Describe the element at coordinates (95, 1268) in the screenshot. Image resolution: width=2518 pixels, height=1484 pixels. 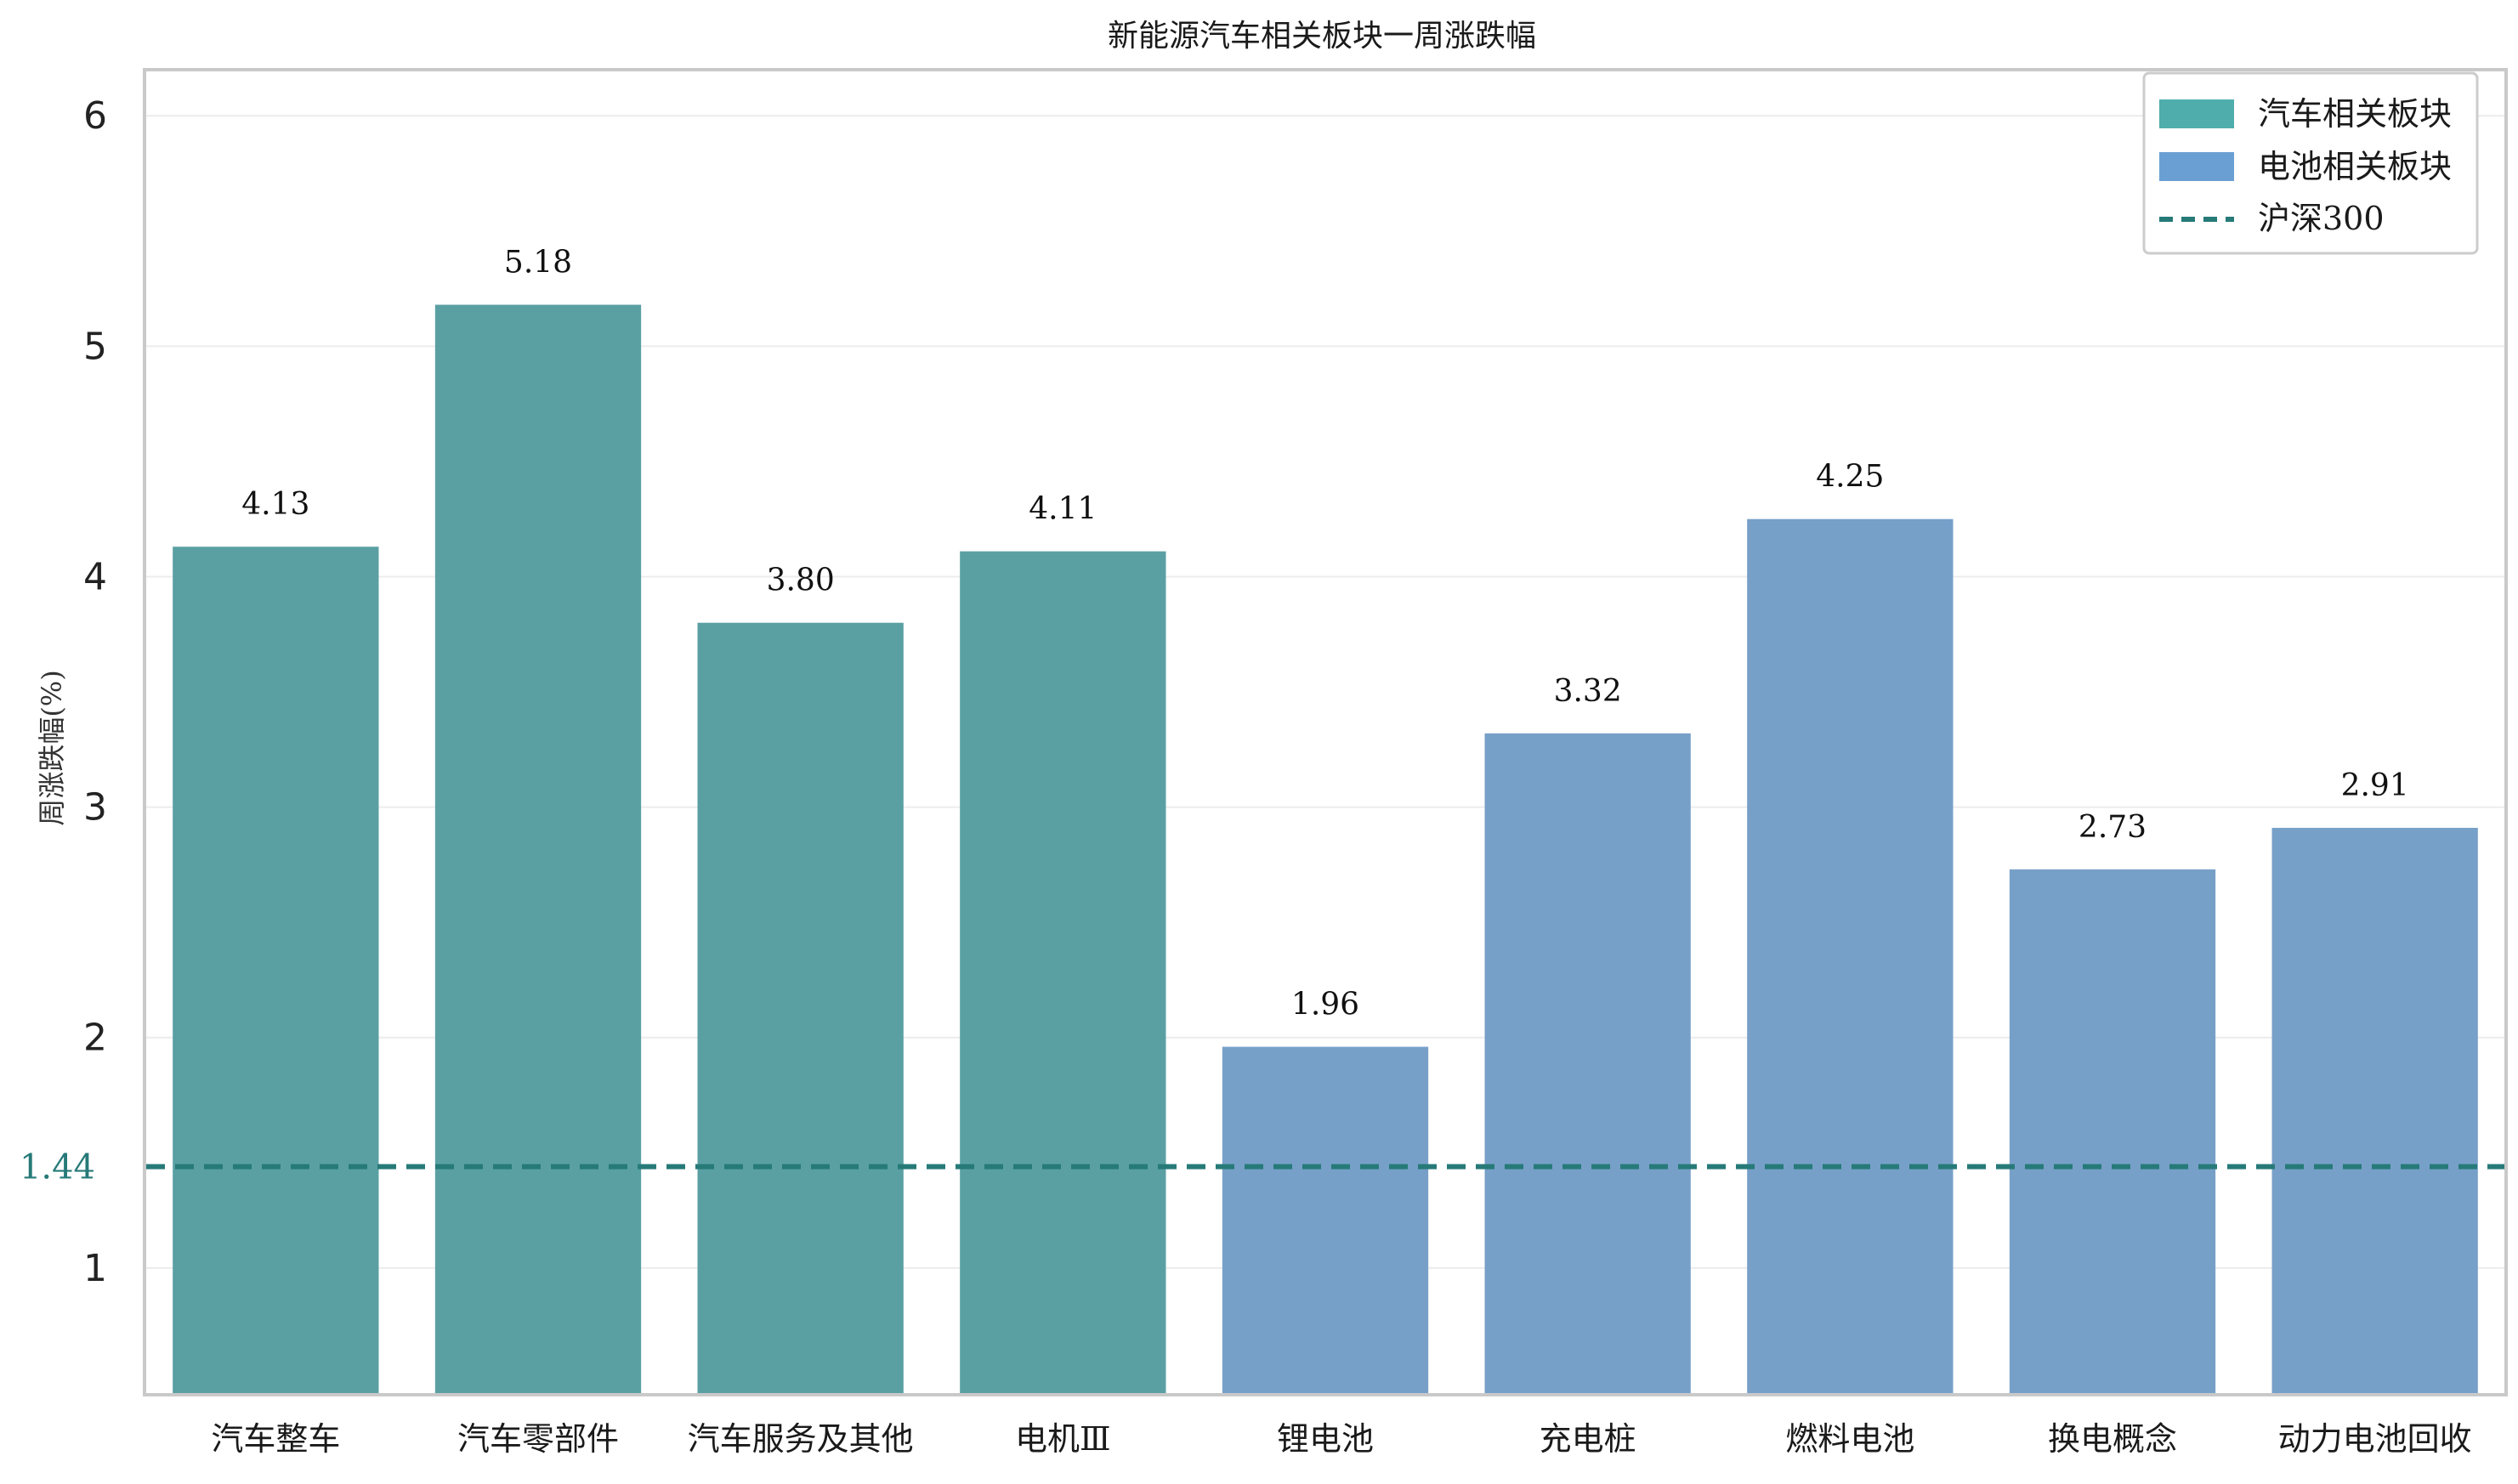
I see `y-tick-label: 1` at that location.